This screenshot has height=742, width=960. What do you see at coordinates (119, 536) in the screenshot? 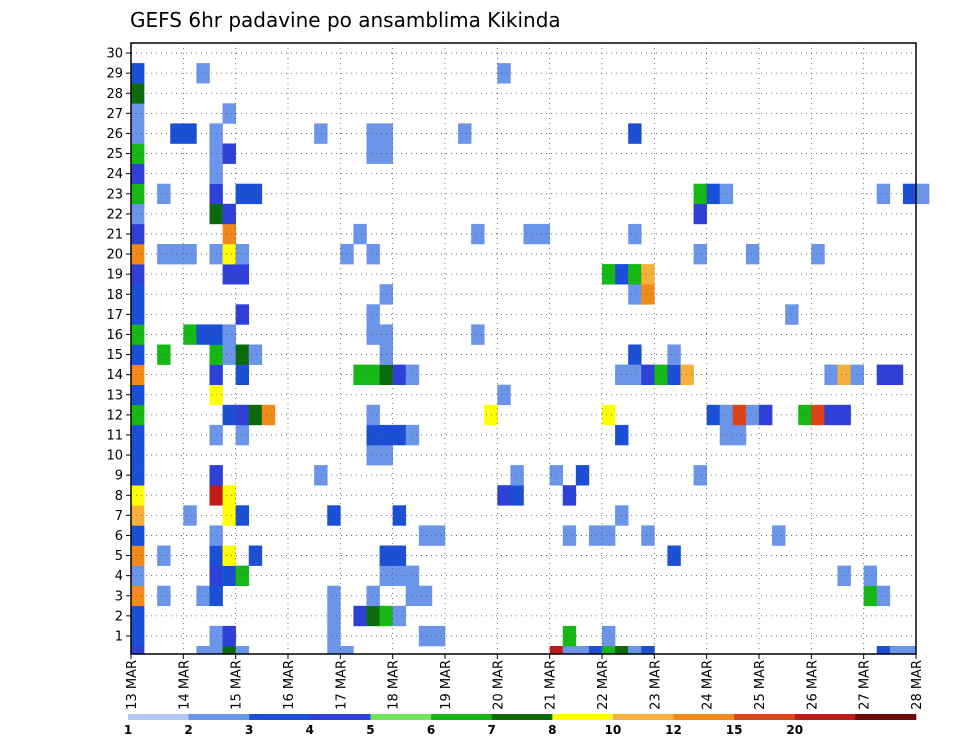
I see `y-tick-label: 6` at bounding box center [119, 536].